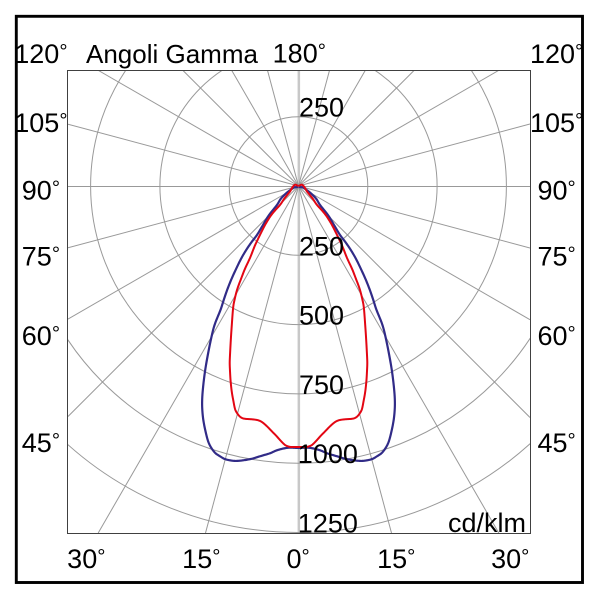 This screenshot has height=600, width=600. Describe the element at coordinates (172, 54) in the screenshot. I see `svg-text: Angoli Gamma` at that location.